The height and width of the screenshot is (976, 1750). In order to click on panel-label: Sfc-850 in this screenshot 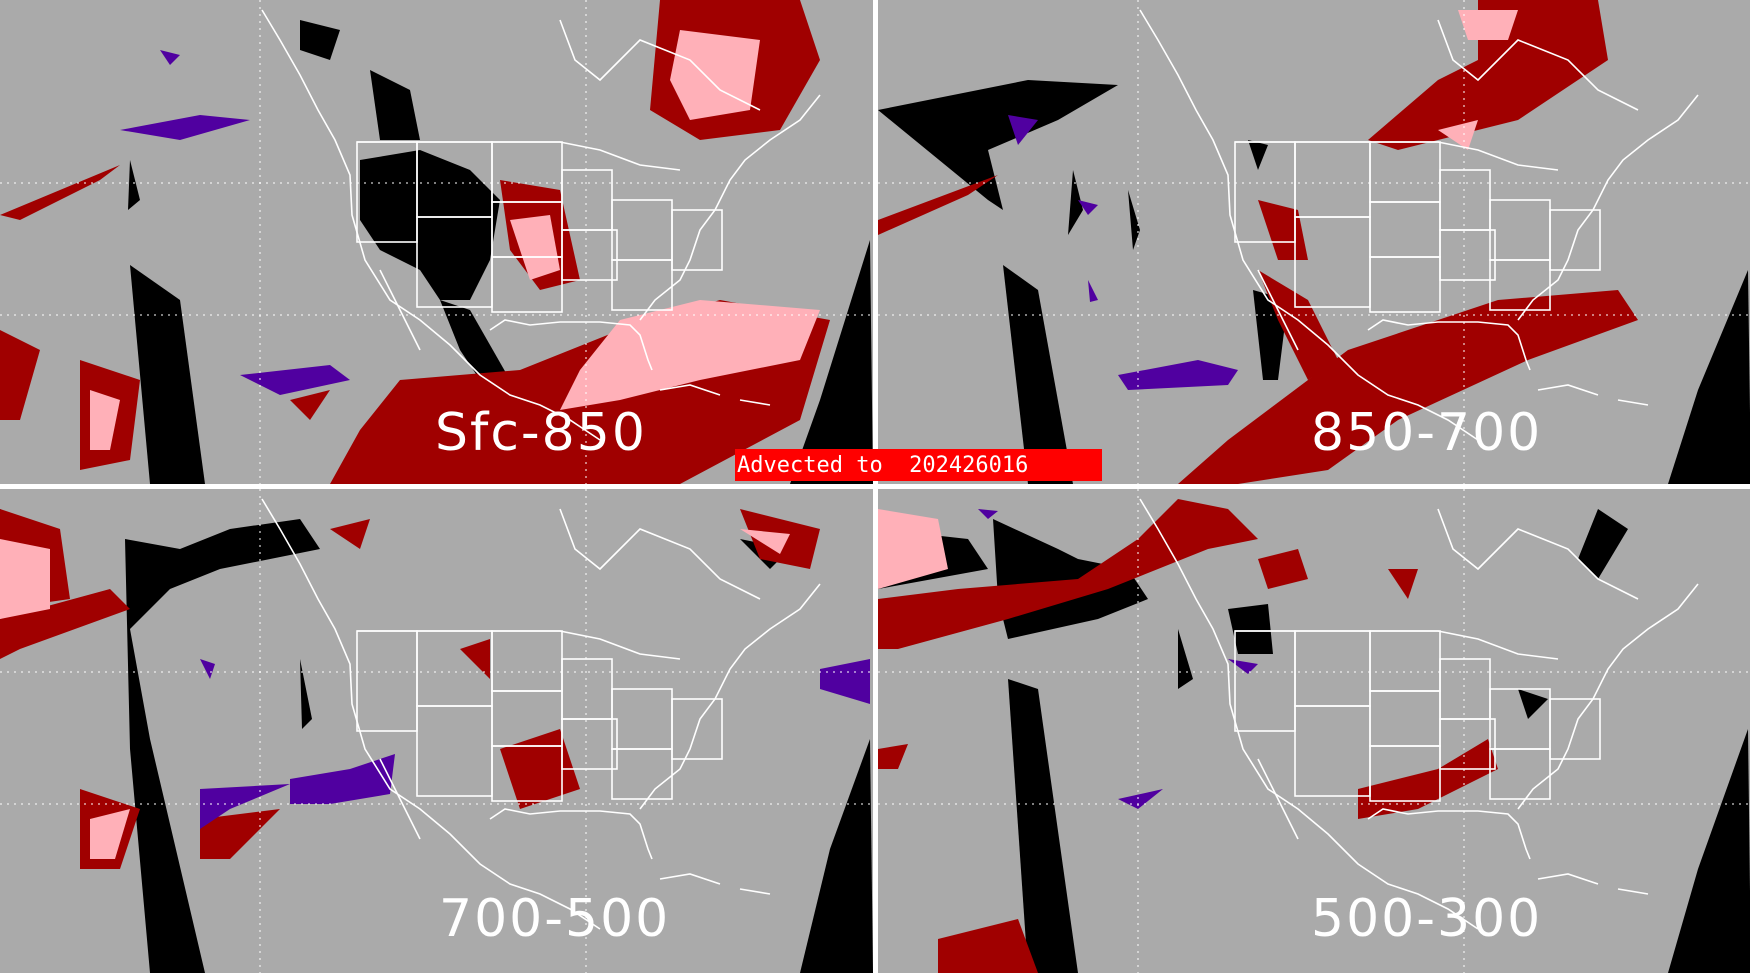, I will do `click(541, 433)`.